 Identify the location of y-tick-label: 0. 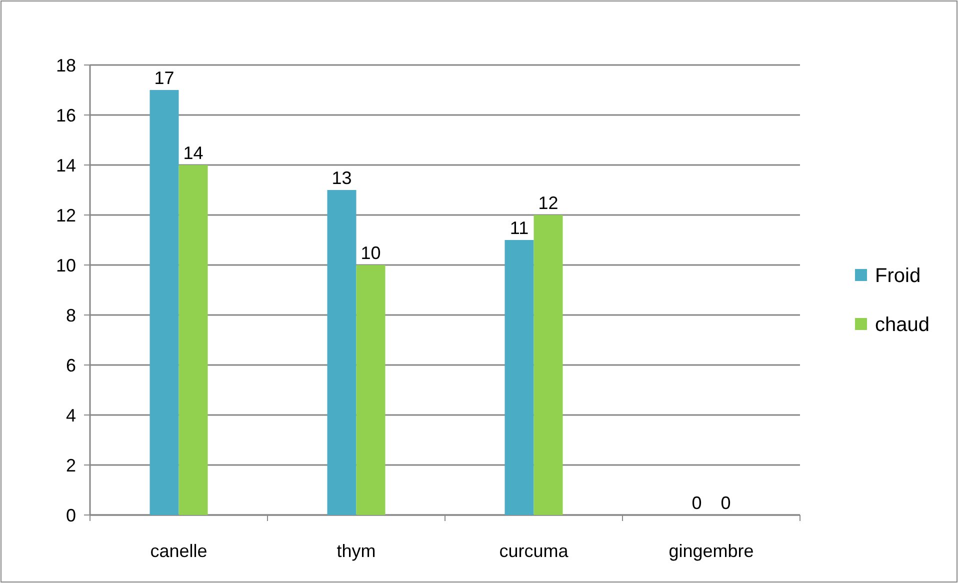
(71, 515).